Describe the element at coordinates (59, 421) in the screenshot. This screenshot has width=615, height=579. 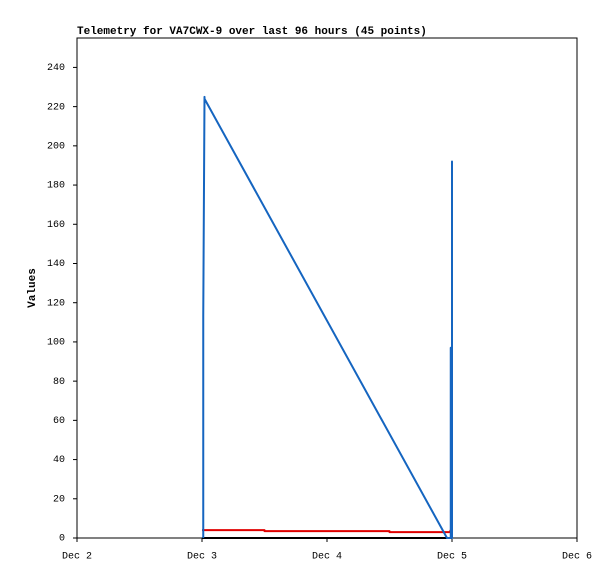
I see `y-tick-label: 60` at that location.